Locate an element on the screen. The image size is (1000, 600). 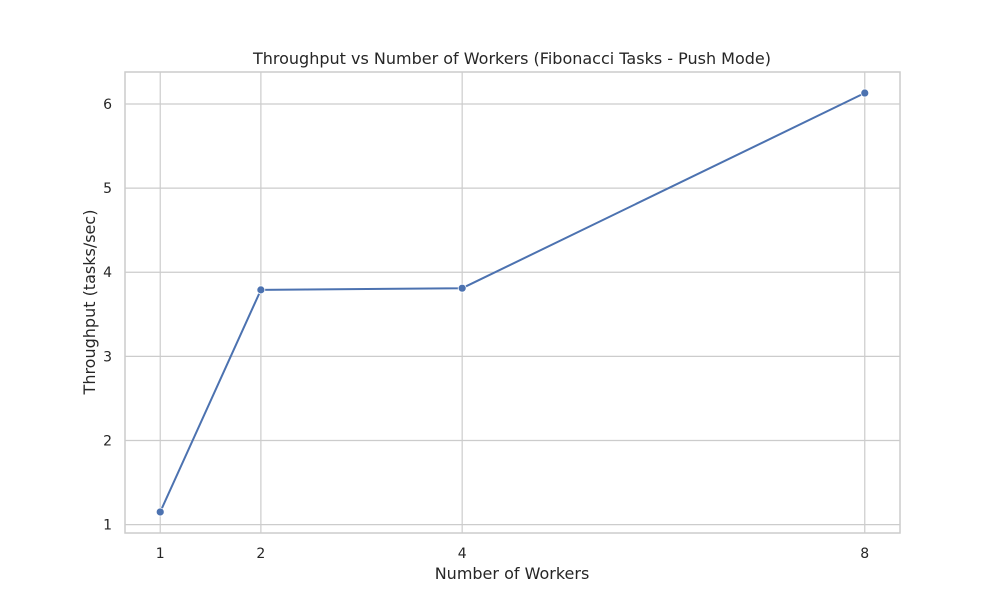
x-tick-label: 8 is located at coordinates (864, 554).